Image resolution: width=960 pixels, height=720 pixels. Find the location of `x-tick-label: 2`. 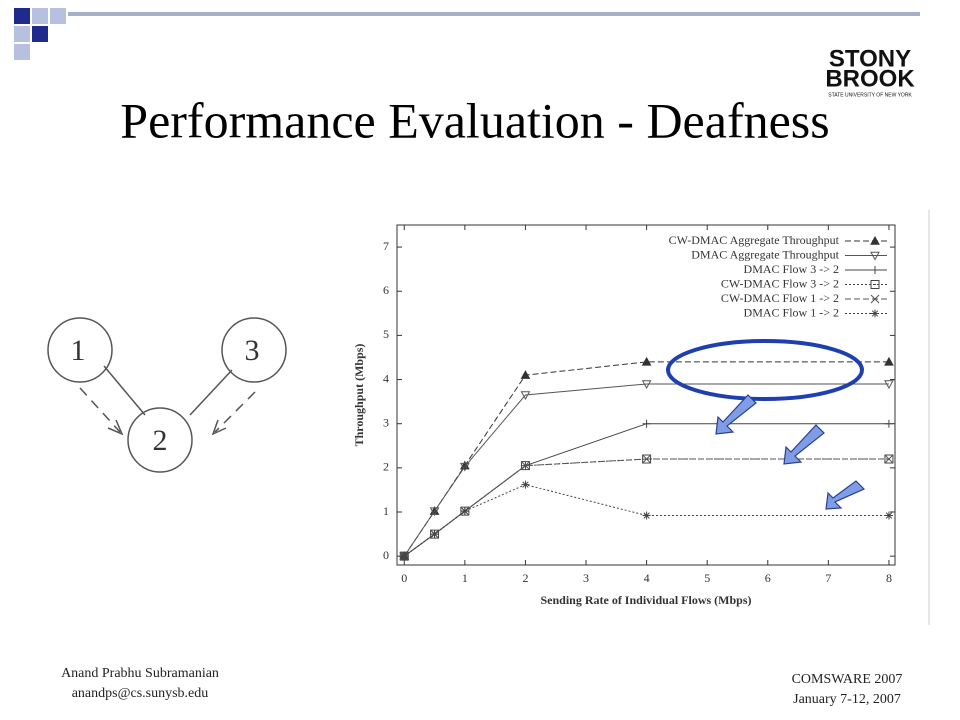

x-tick-label: 2 is located at coordinates (525, 578).